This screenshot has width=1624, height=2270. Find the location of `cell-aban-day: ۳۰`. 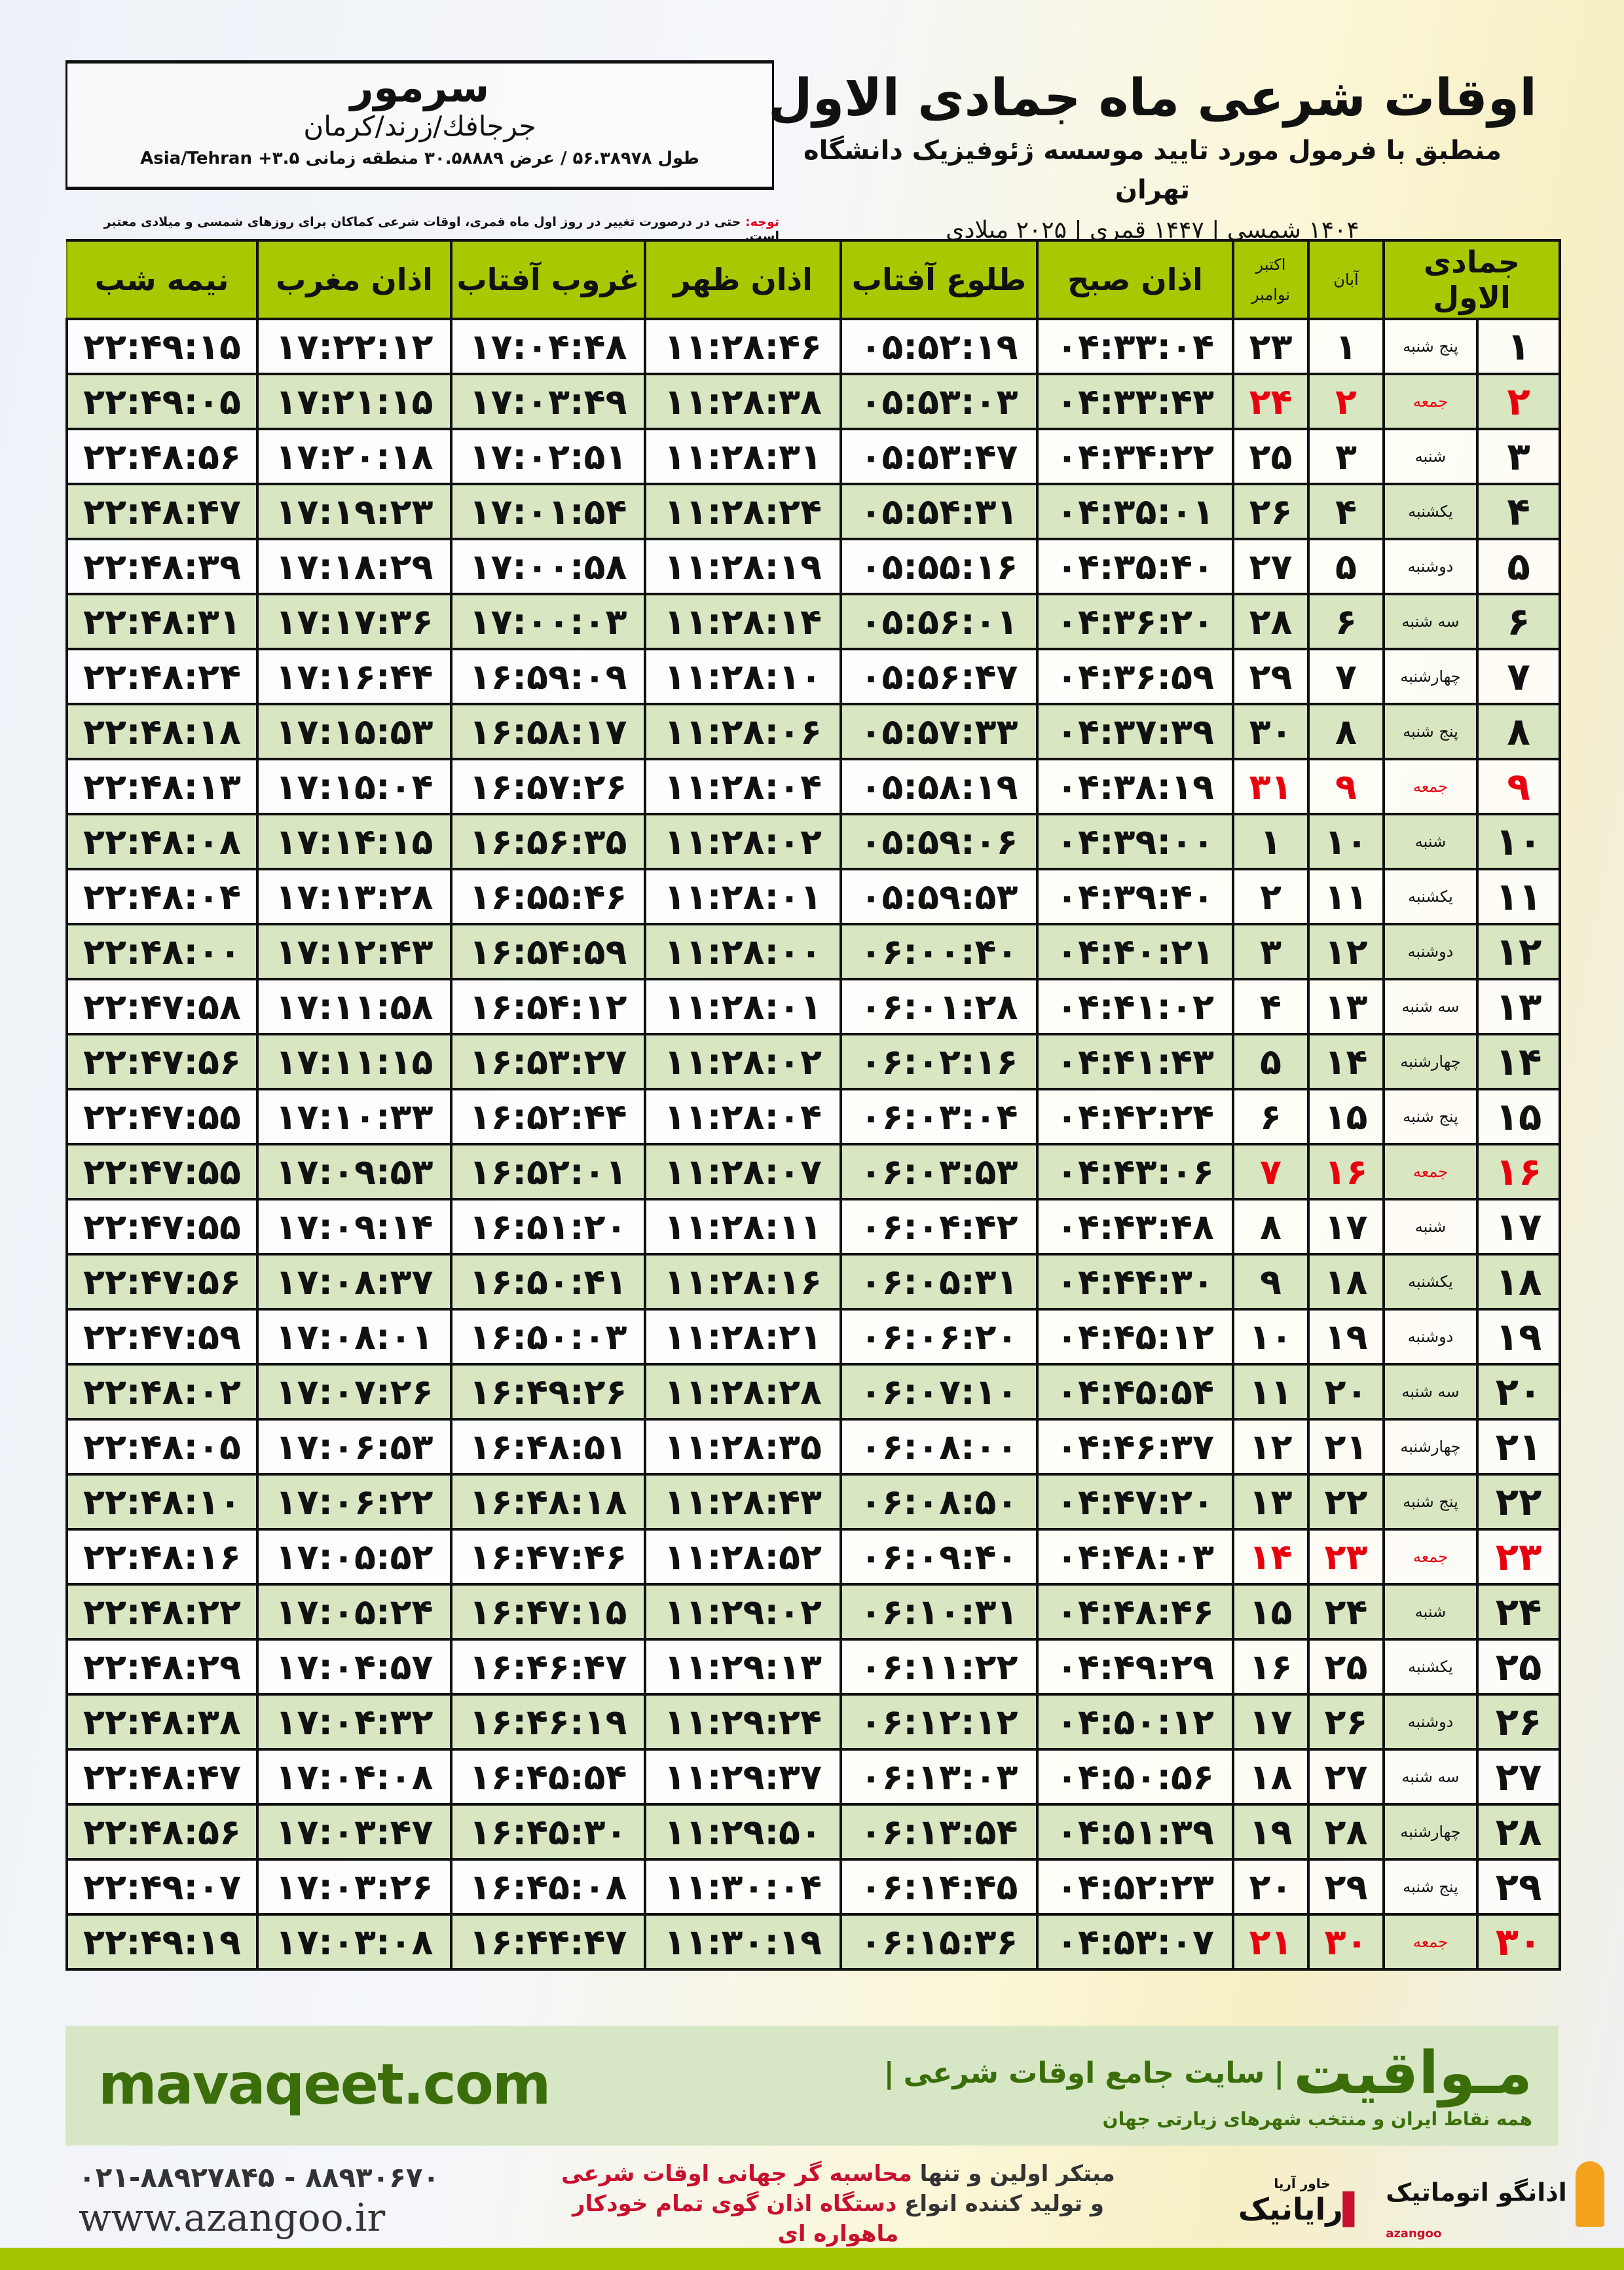

cell-aban-day: ۳۰ is located at coordinates (1346, 1942).